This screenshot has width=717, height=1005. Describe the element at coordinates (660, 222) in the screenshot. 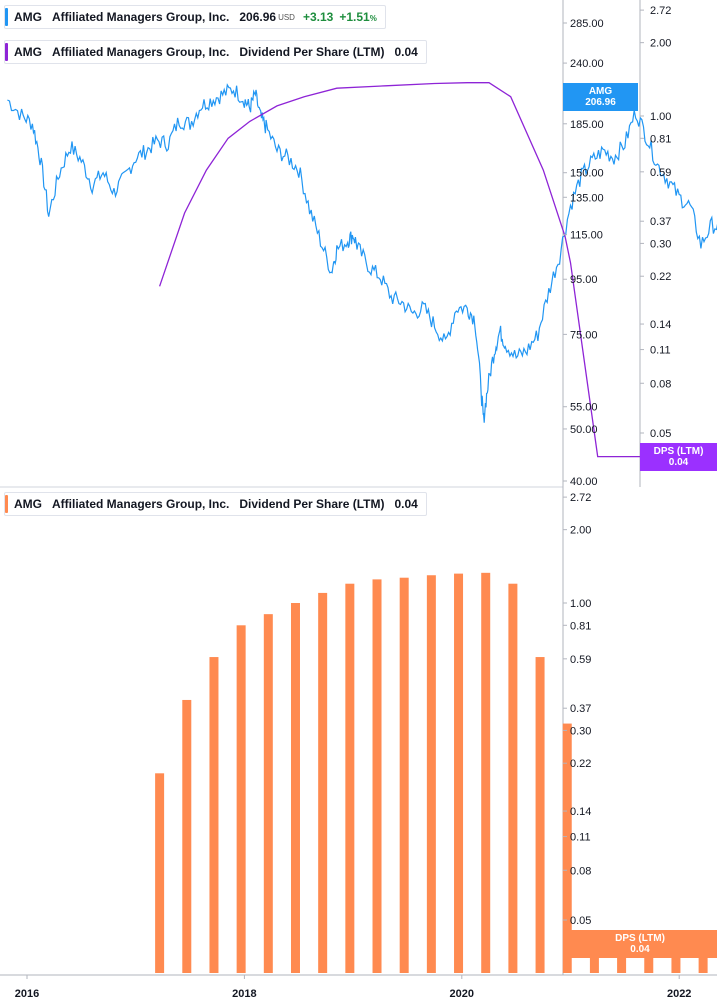

I see `dps-axis-tick-label: 0.37` at that location.